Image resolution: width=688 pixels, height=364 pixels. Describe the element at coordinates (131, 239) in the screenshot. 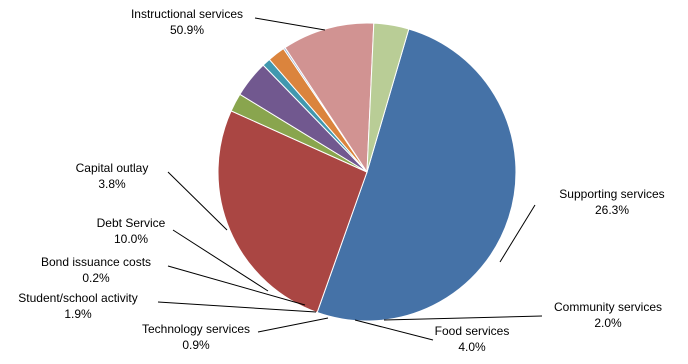

I see `slice-value-debt-service: 10.0%` at that location.